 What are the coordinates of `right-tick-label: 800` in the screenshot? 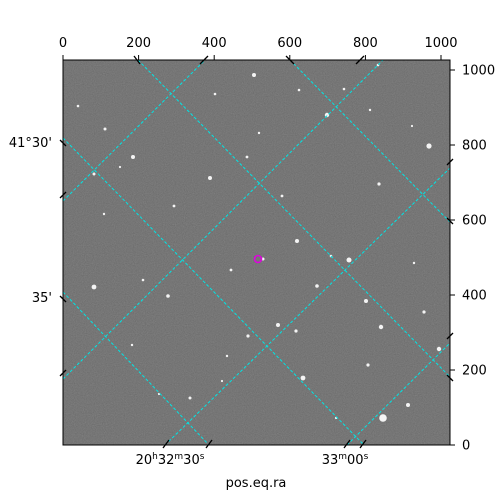 It's located at (474, 146).